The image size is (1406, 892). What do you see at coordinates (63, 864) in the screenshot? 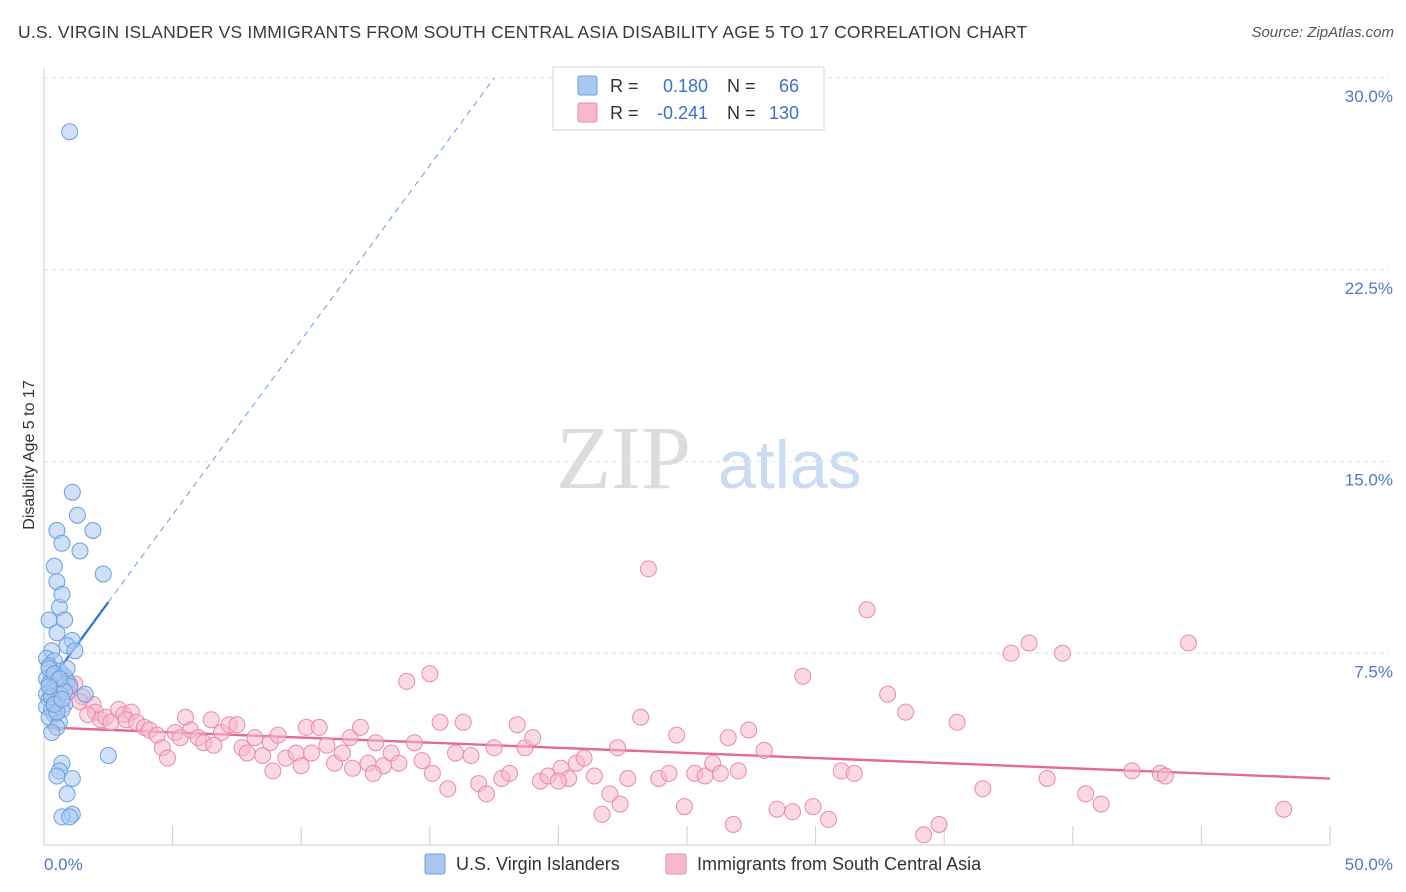
I see `x-tick-label-0: 0.0%` at bounding box center [63, 864].